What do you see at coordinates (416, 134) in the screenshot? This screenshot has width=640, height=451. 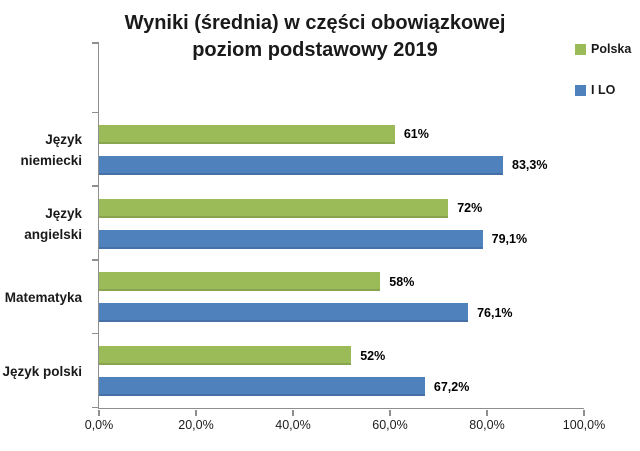 I see `bar-data-label: 61%` at bounding box center [416, 134].